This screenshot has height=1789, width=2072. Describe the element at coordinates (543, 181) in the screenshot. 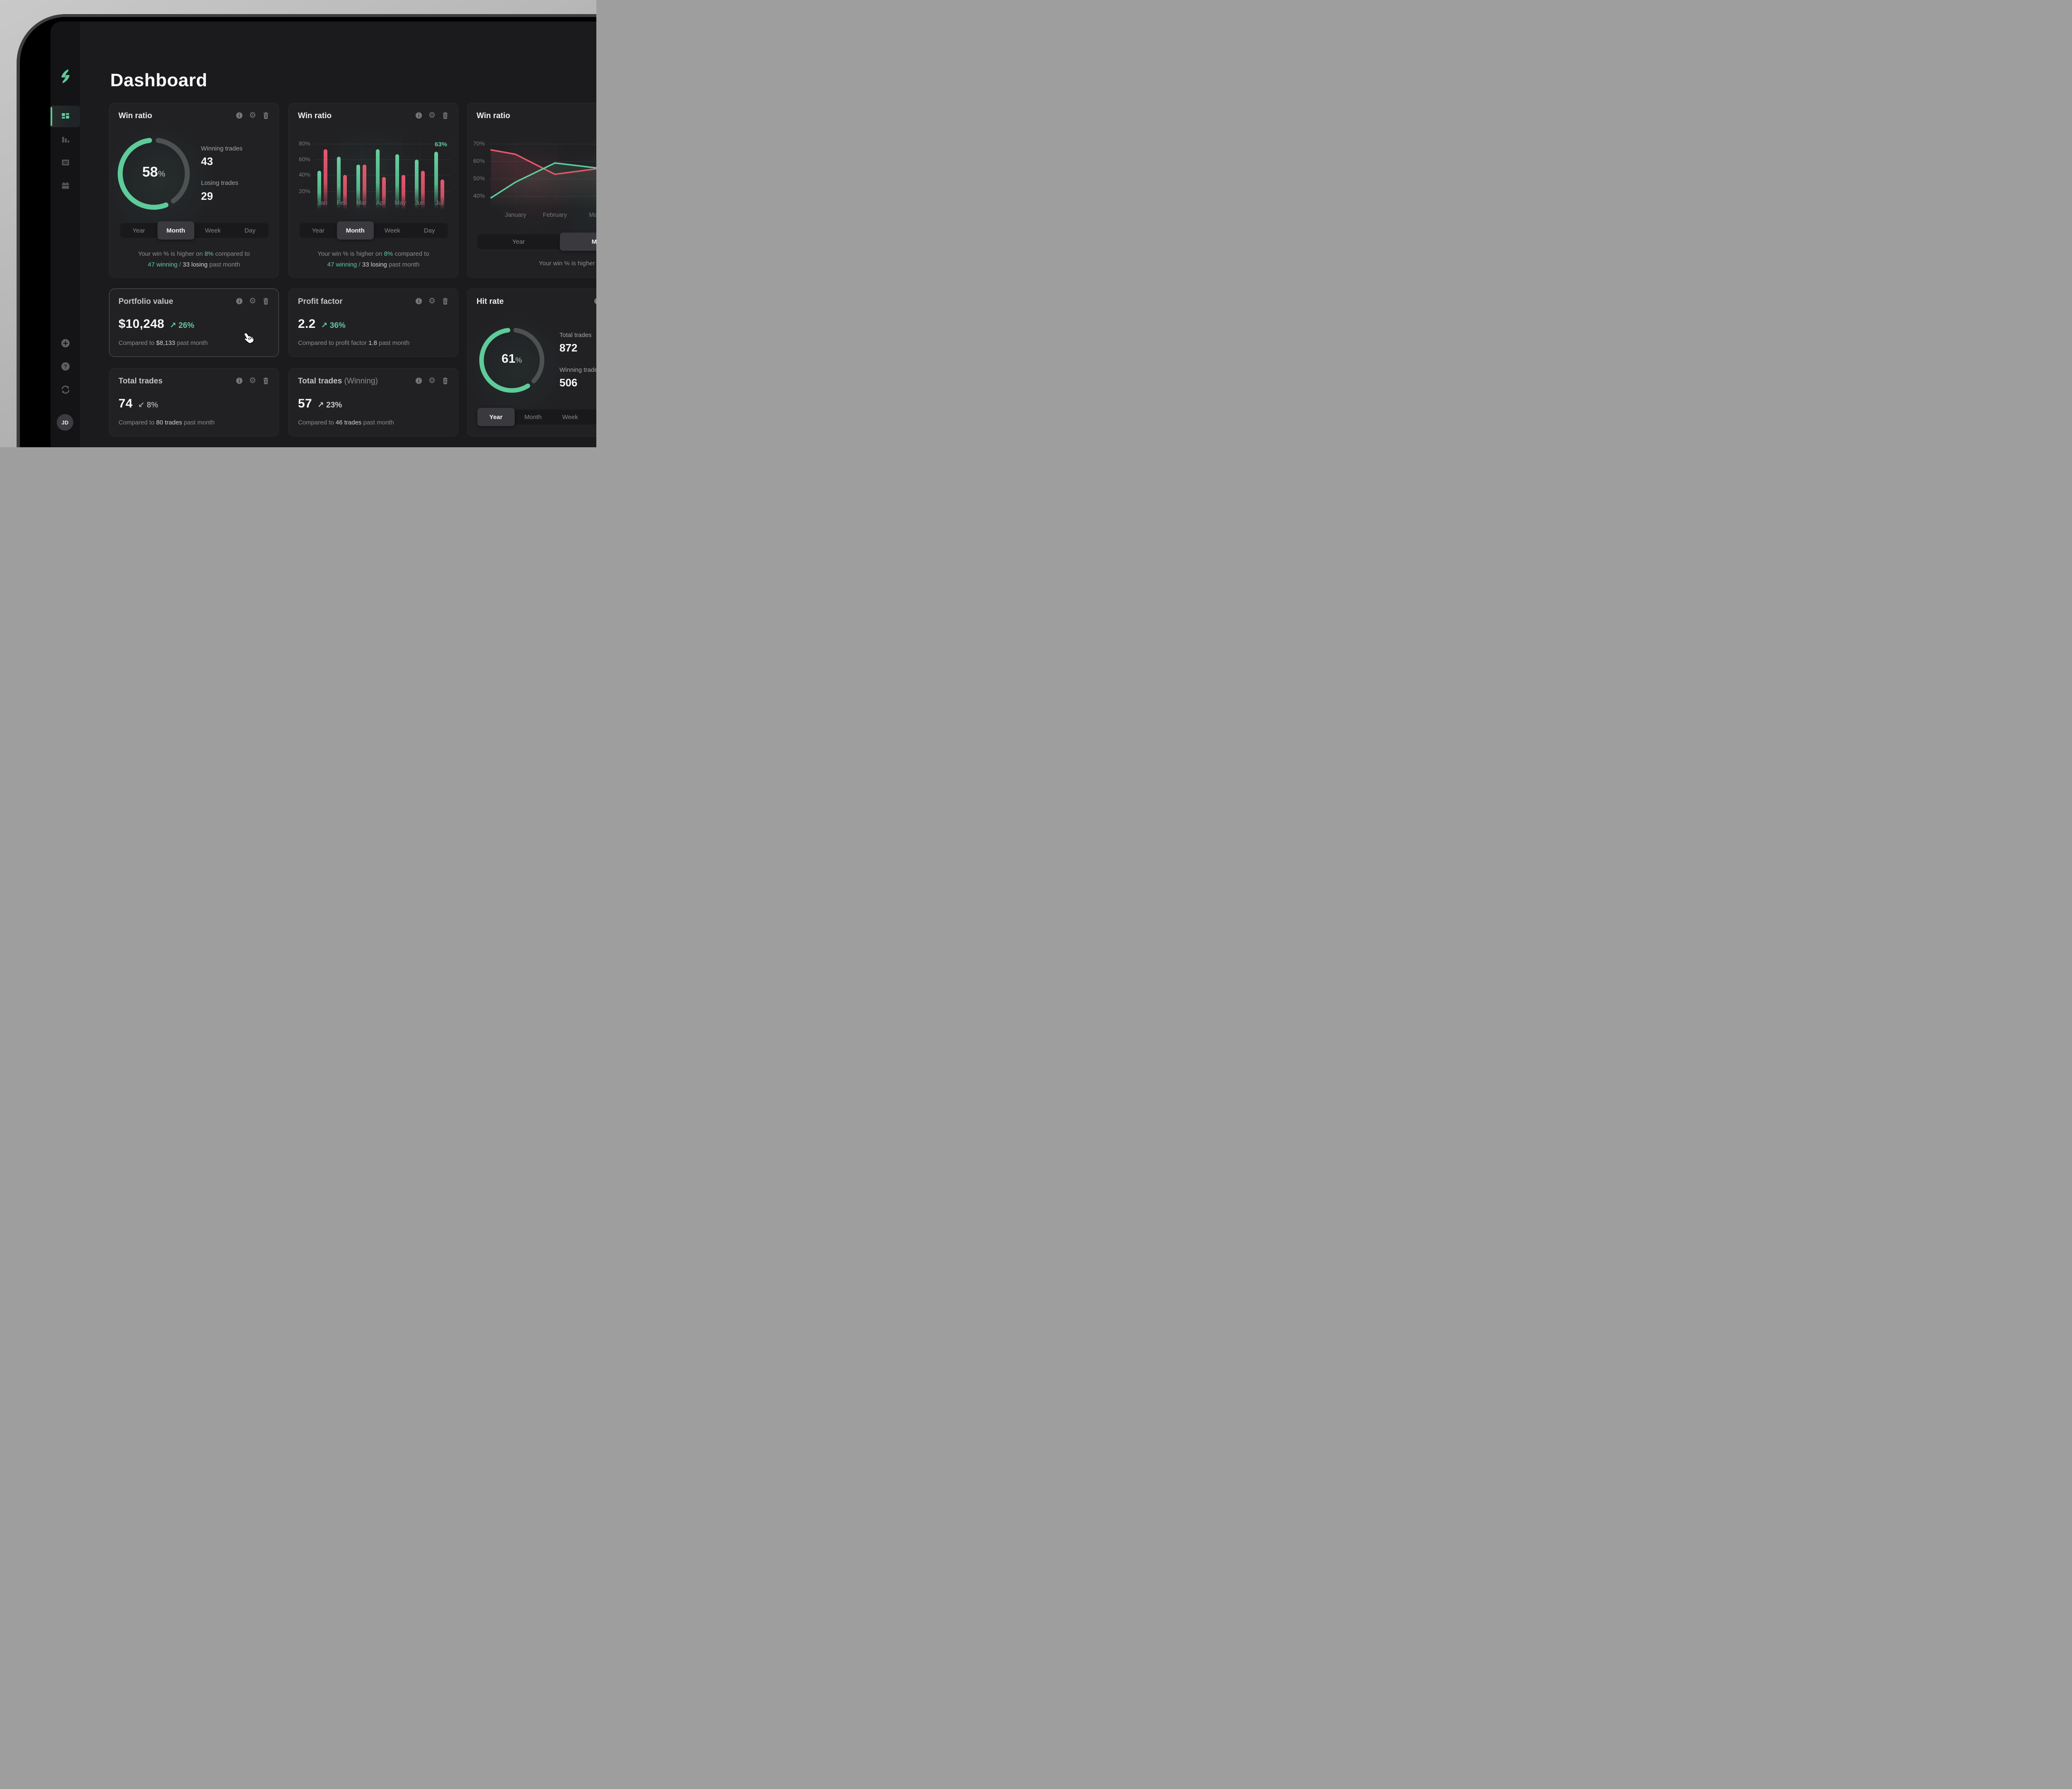

I see `line-winning` at that location.